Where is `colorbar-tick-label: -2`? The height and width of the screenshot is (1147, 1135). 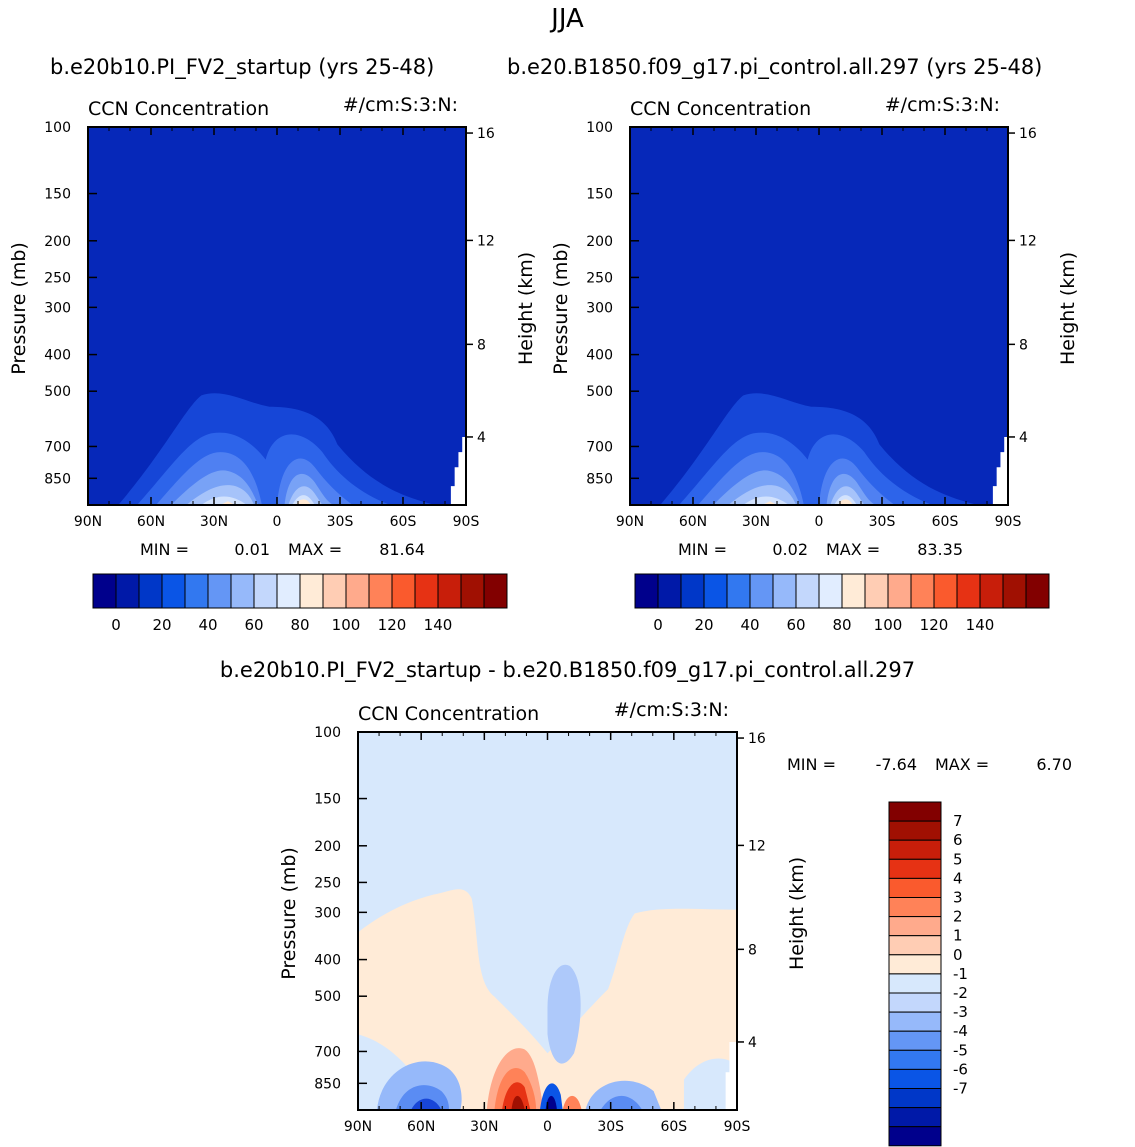 colorbar-tick-label: -2 is located at coordinates (960, 993).